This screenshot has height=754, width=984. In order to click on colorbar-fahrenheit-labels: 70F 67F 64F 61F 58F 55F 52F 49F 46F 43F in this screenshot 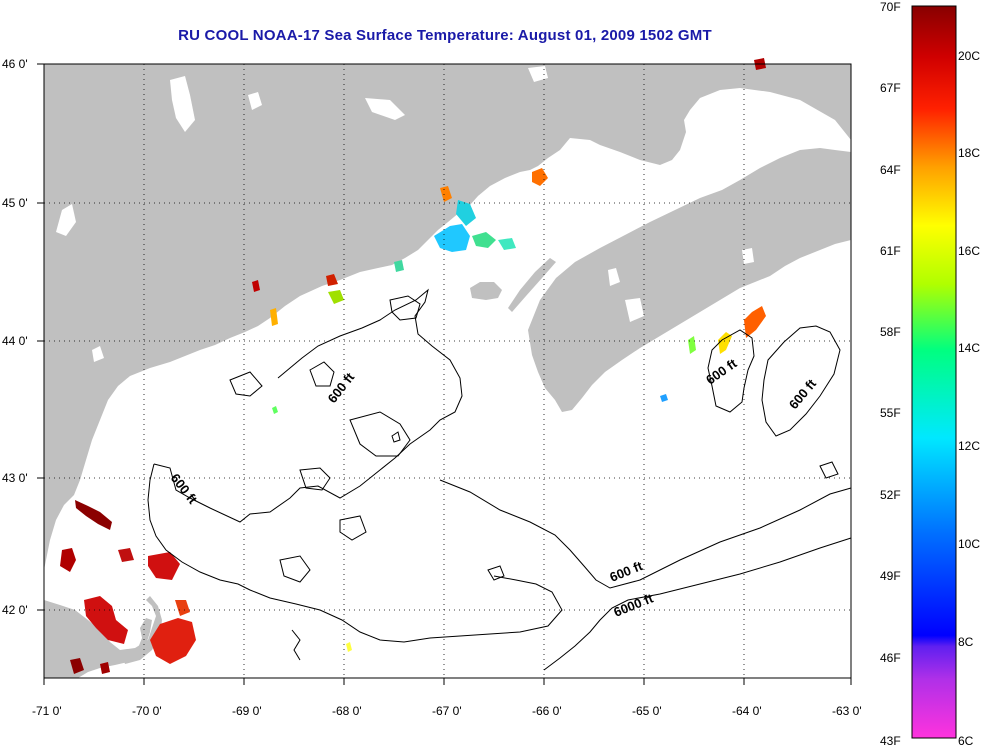, I will do `click(890, 374)`.